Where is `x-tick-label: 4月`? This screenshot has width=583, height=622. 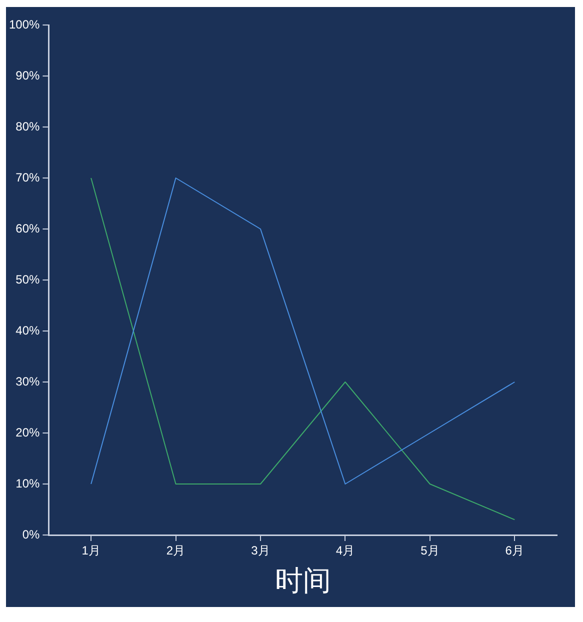
x-tick-label: 4月 is located at coordinates (345, 551).